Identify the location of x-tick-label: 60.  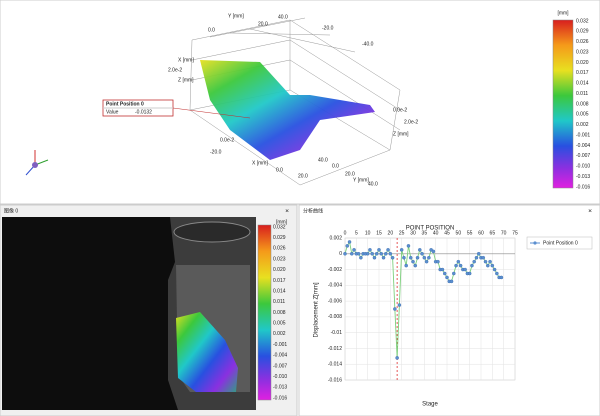
(481, 233).